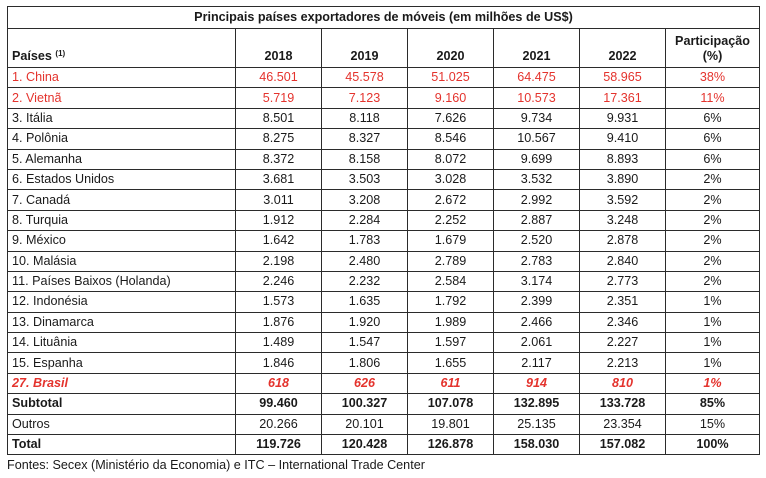  I want to click on share-cell: 85%, so click(712, 404).